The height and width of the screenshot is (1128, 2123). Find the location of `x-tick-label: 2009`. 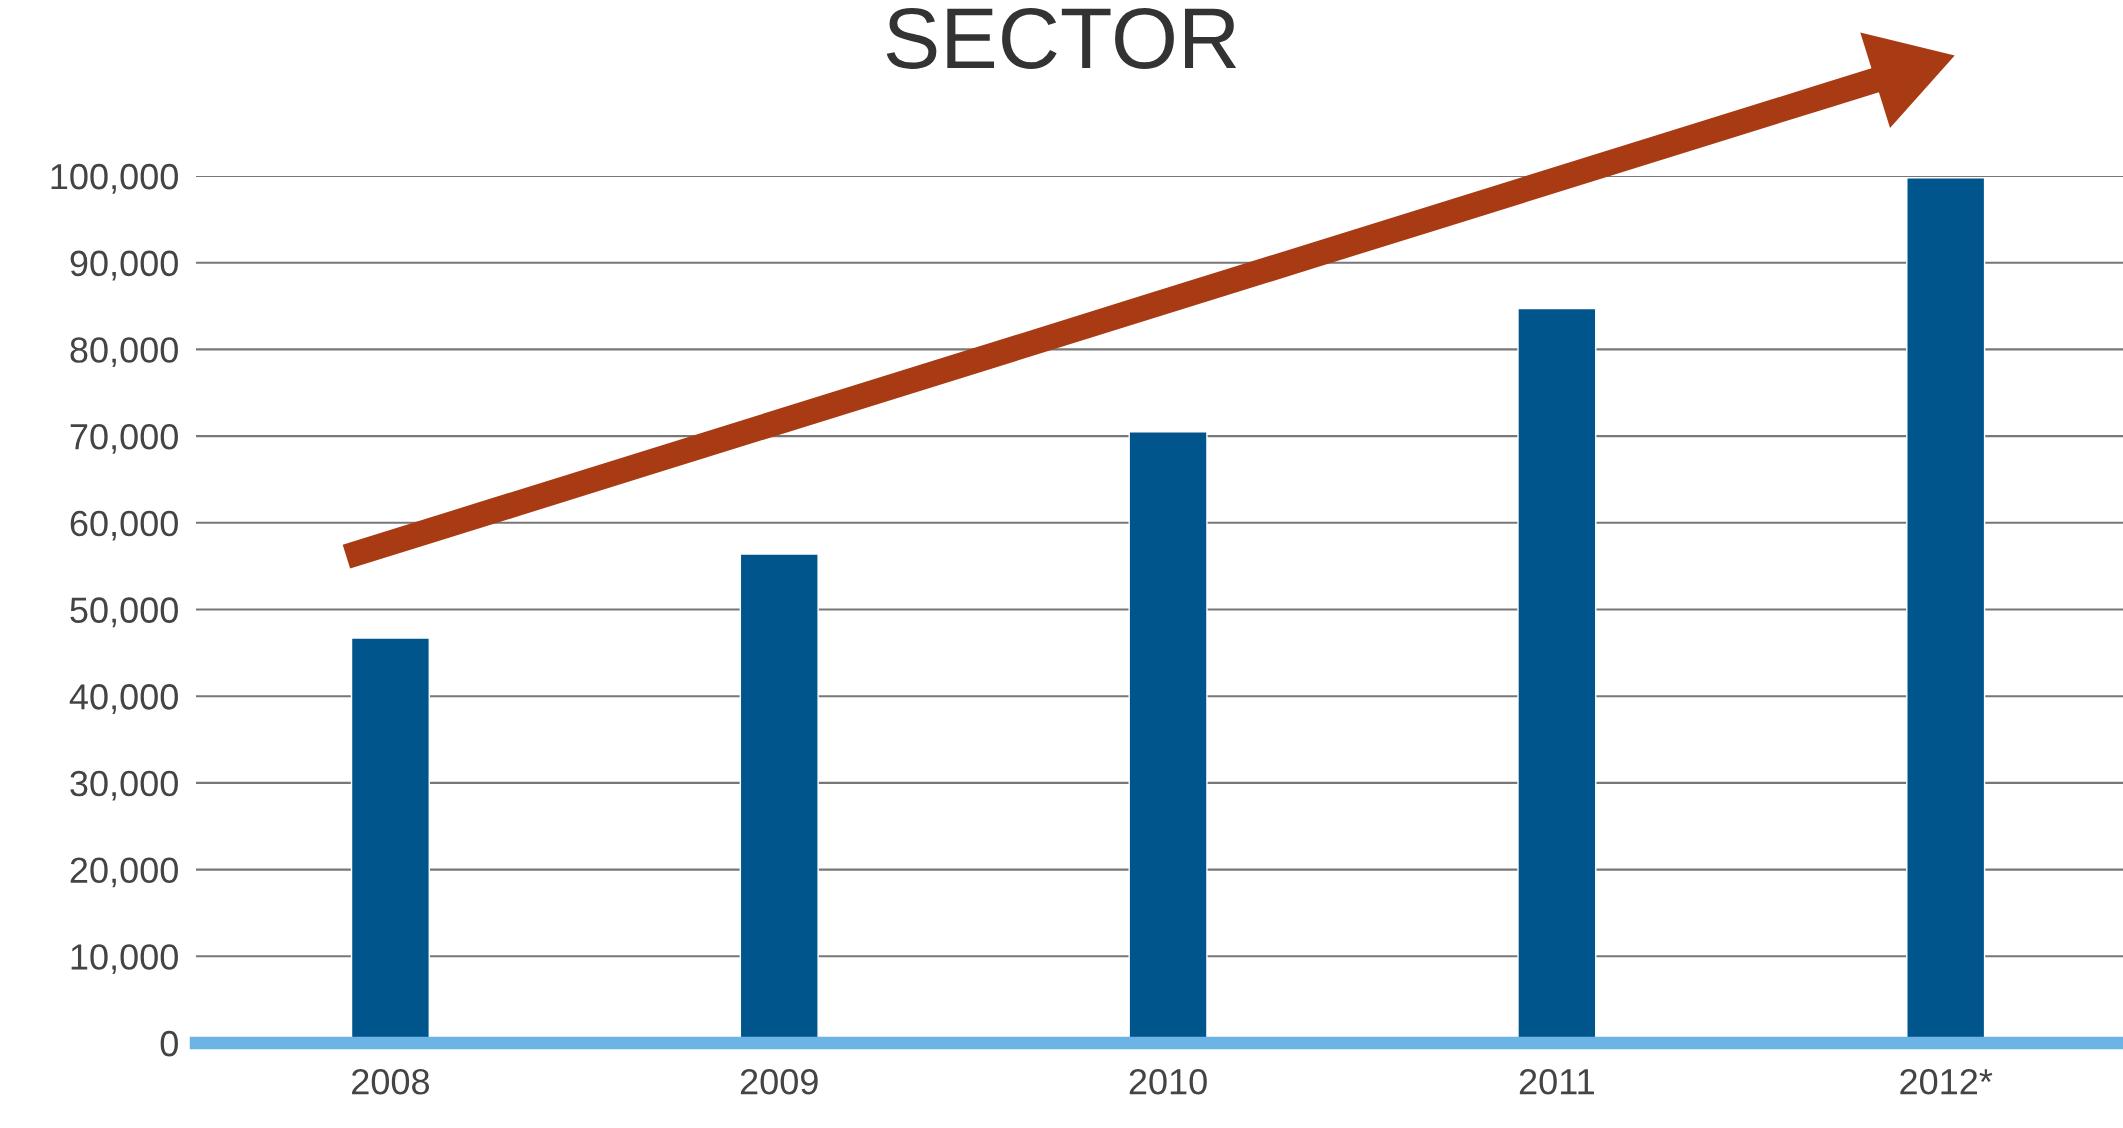

x-tick-label: 2009 is located at coordinates (779, 1081).